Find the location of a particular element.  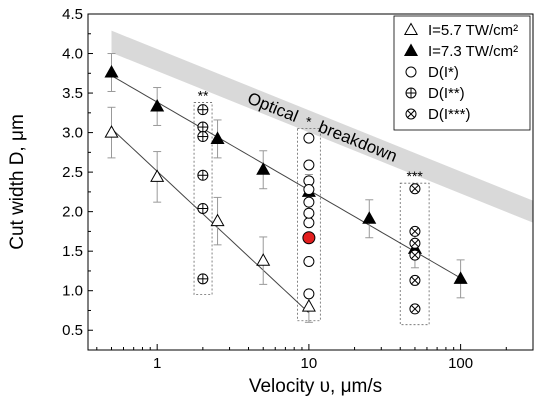

y-tick-label: 4.5 is located at coordinates (72, 14).